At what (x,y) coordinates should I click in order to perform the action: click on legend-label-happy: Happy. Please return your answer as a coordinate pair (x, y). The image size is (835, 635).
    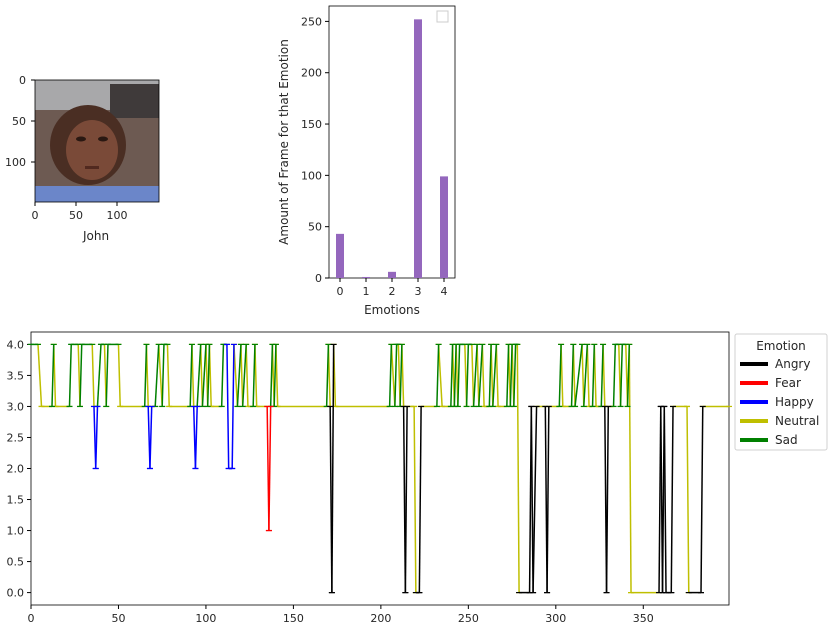
    Looking at the image, I should click on (794, 402).